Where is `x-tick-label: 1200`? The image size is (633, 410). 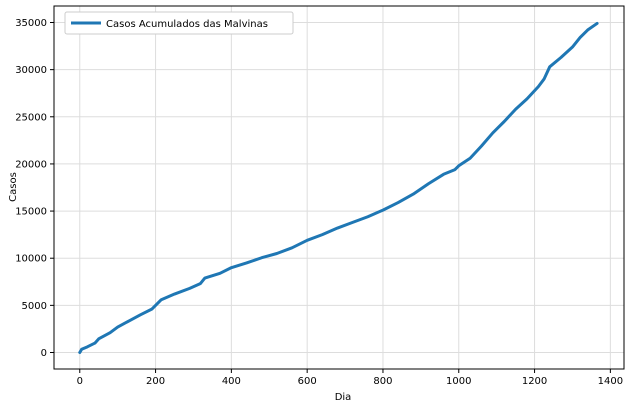 x-tick-label: 1200 is located at coordinates (534, 381).